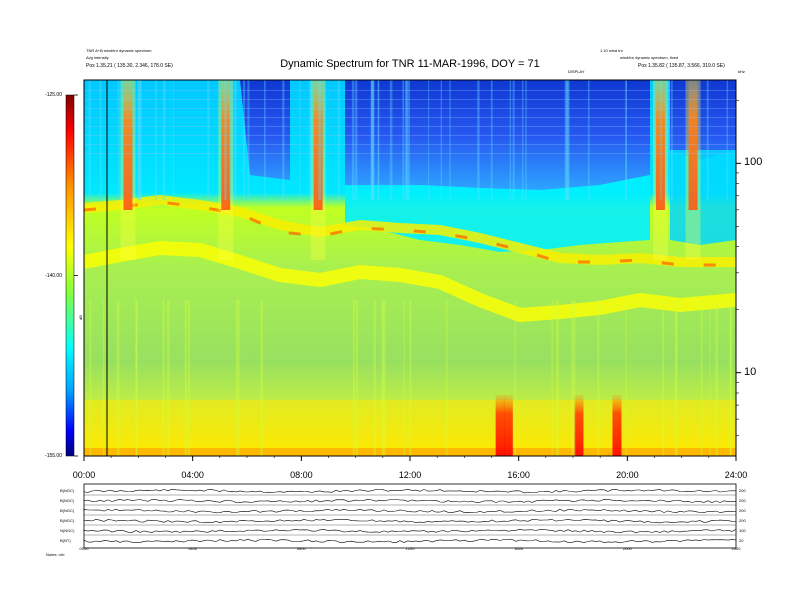 The height and width of the screenshot is (612, 792). What do you see at coordinates (741, 71) in the screenshot?
I see `header-corner-small: kHz` at bounding box center [741, 71].